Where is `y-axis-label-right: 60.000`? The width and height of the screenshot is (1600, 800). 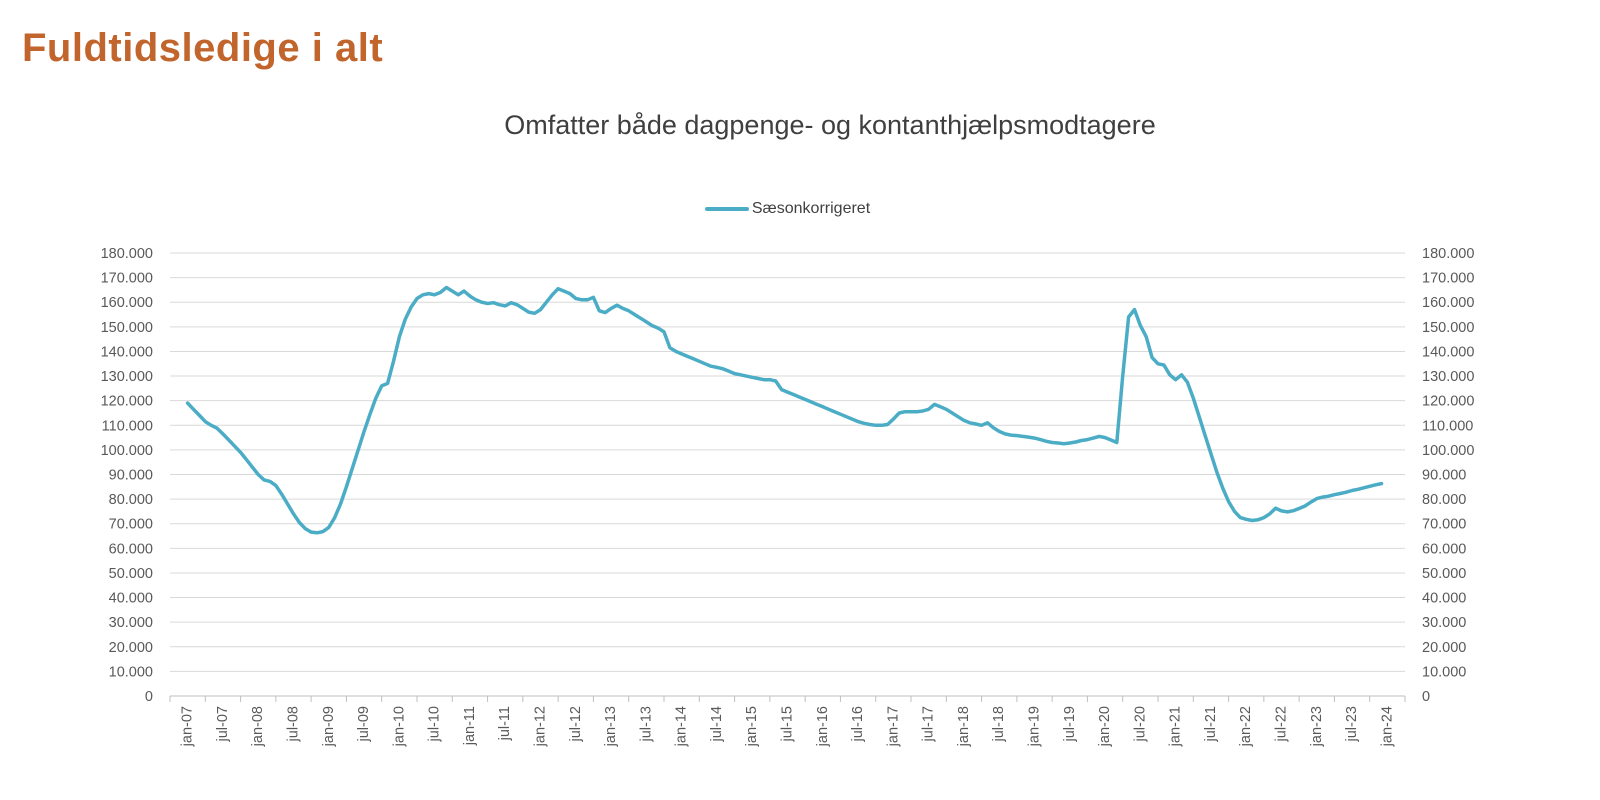 y-axis-label-right: 60.000 is located at coordinates (1444, 549).